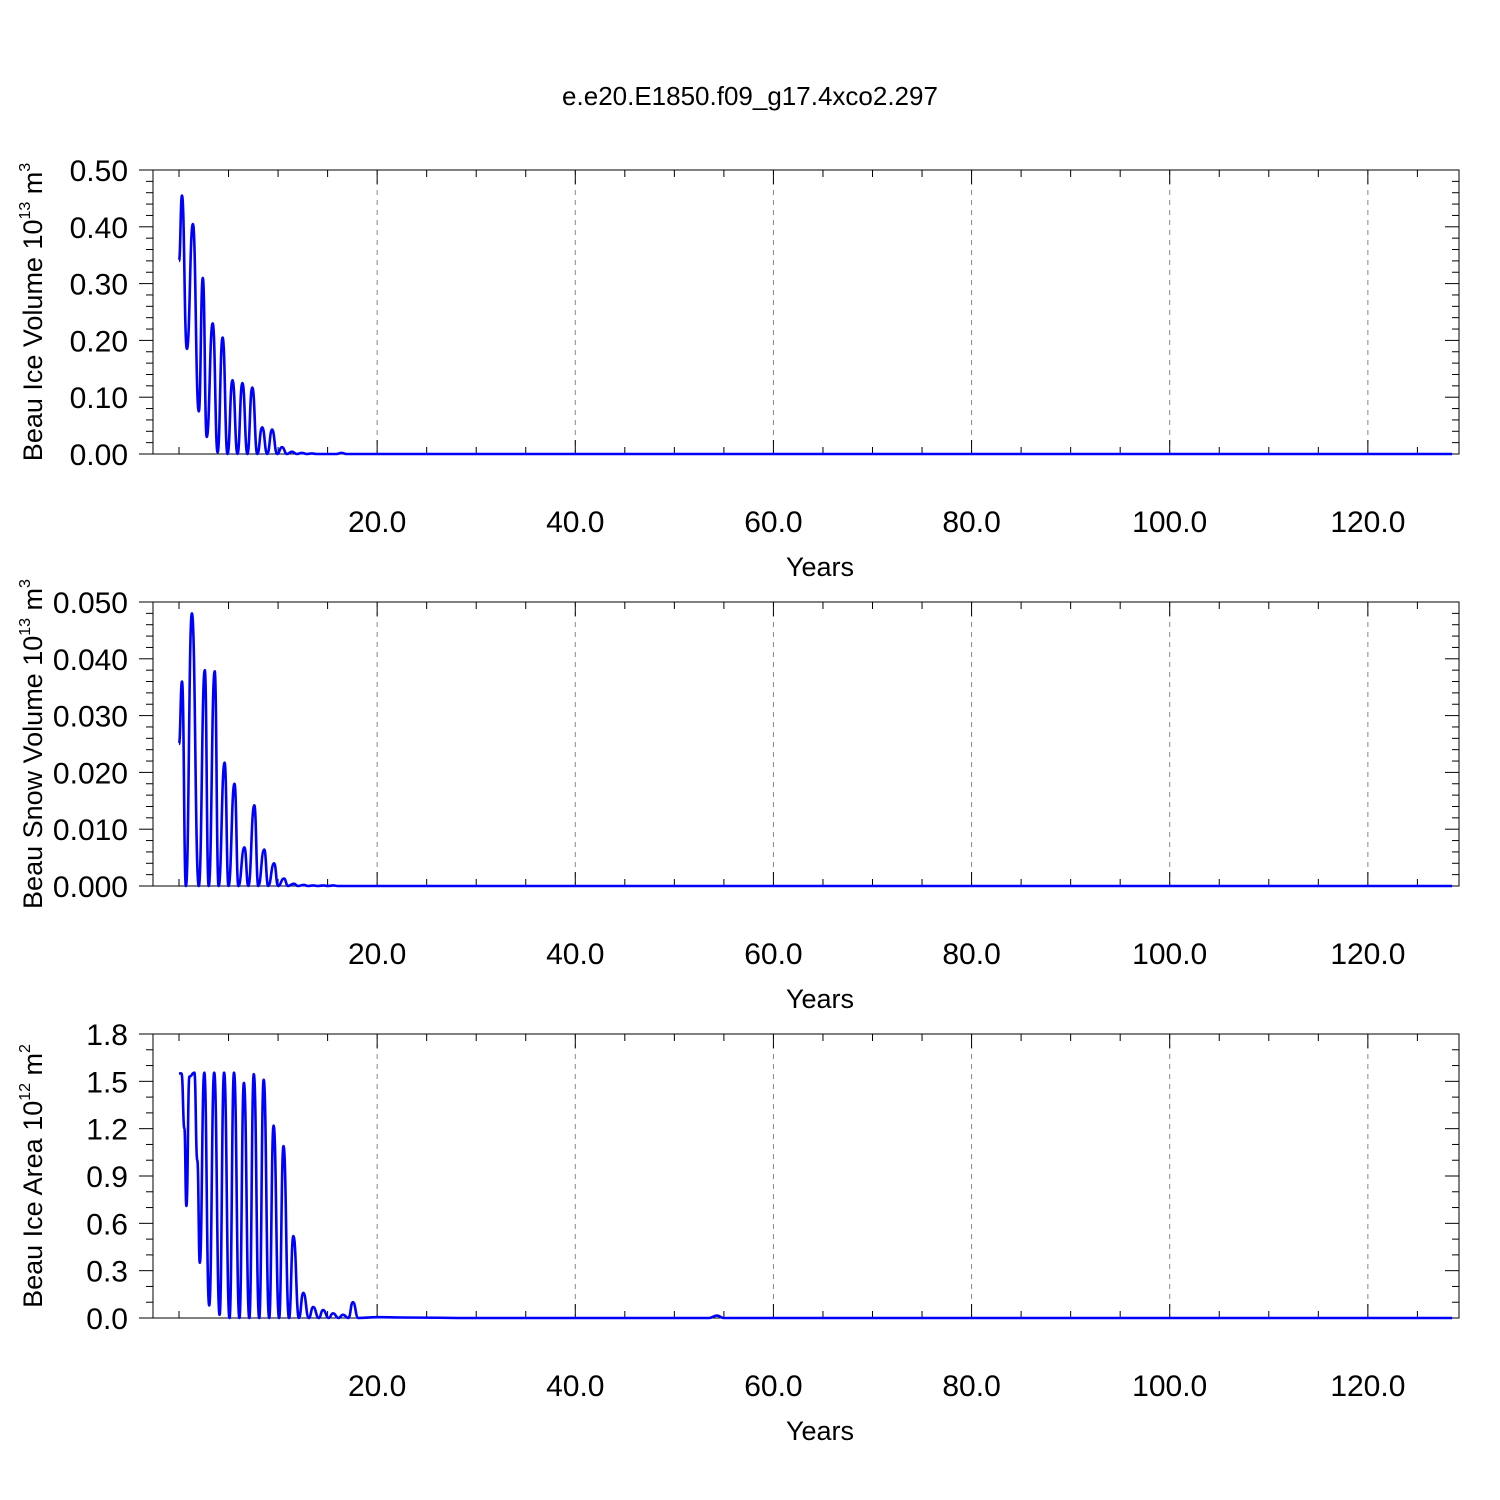 The width and height of the screenshot is (1500, 1500). Describe the element at coordinates (107, 1224) in the screenshot. I see `y-tick-label: 0.6` at that location.